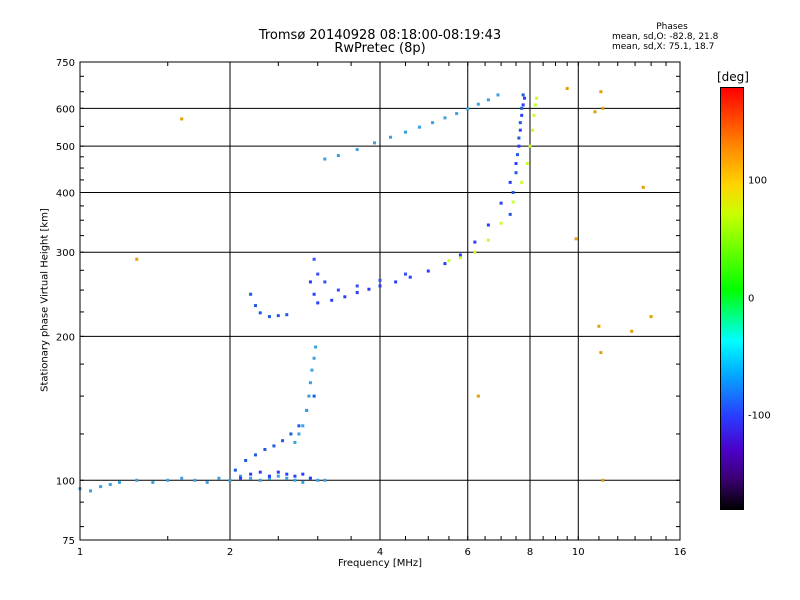 This screenshot has width=800, height=600. I want to click on colorbar-tick-label: -100, so click(759, 416).